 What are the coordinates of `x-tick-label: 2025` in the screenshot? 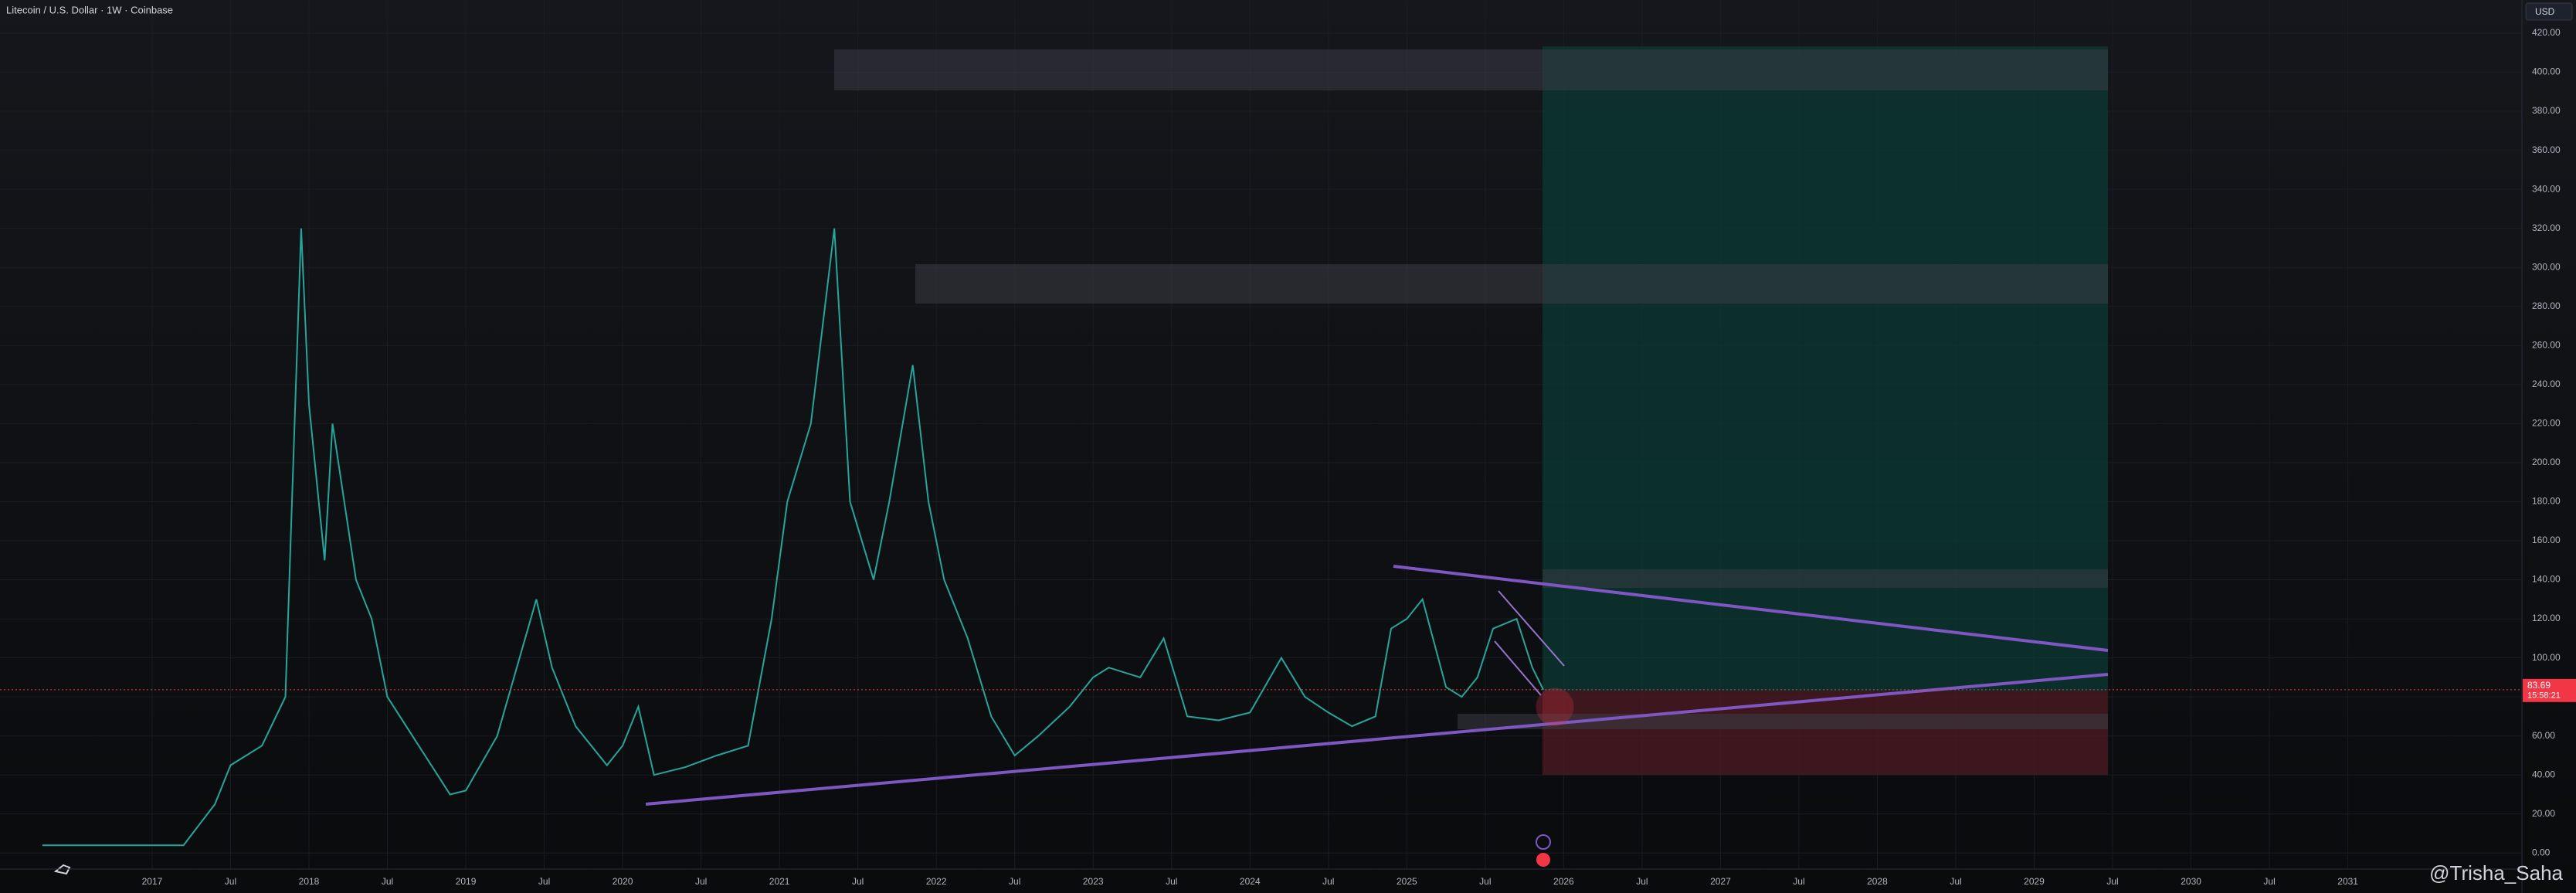 It's located at (1407, 881).